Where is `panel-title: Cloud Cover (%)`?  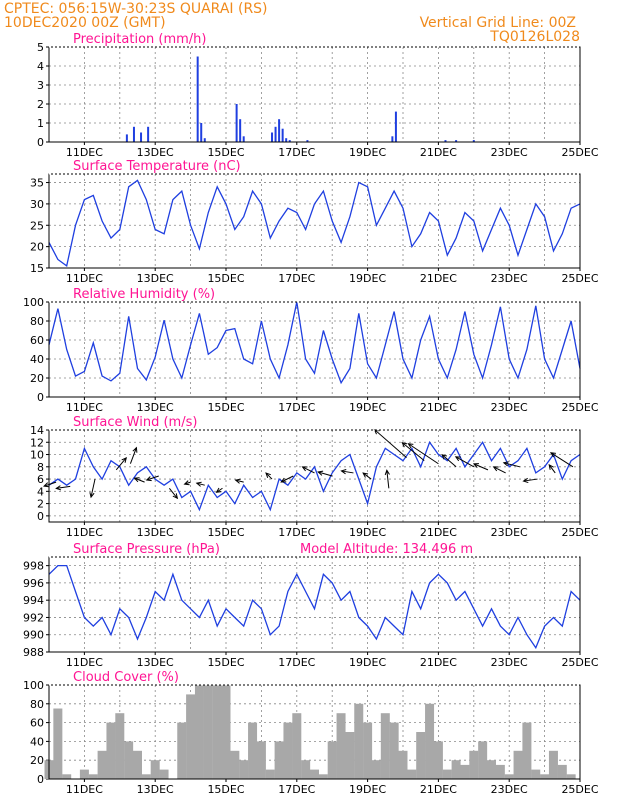 panel-title: Cloud Cover (%) is located at coordinates (126, 677).